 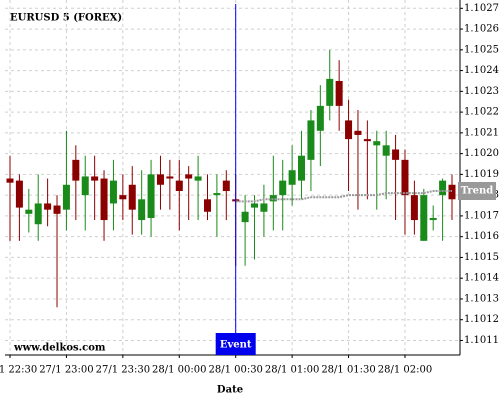 What do you see at coordinates (481, 132) in the screenshot?
I see `y-tick-label: 1.1021` at bounding box center [481, 132].